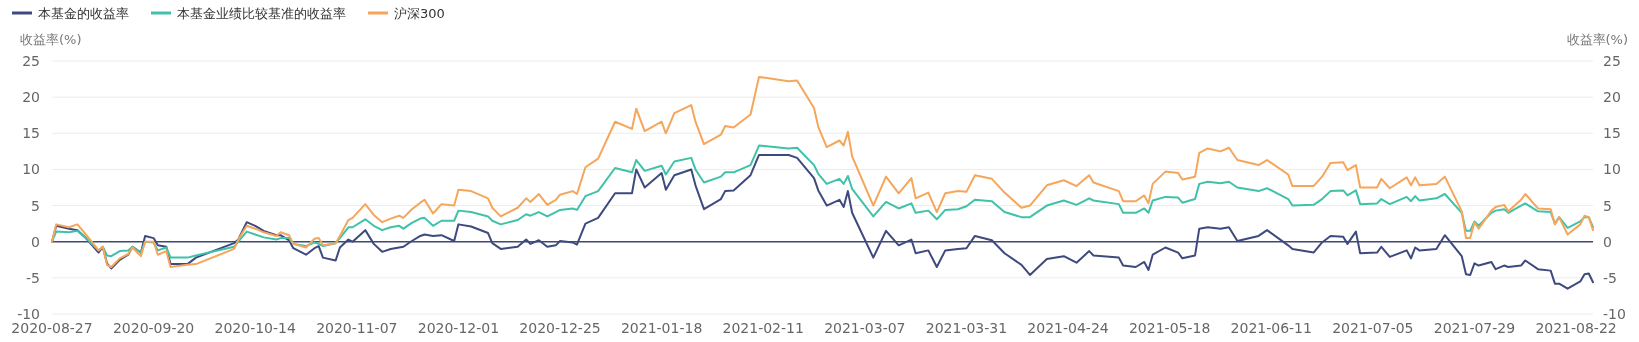  What do you see at coordinates (255, 328) in the screenshot?
I see `x-tick-label: 2020-10-14` at bounding box center [255, 328].